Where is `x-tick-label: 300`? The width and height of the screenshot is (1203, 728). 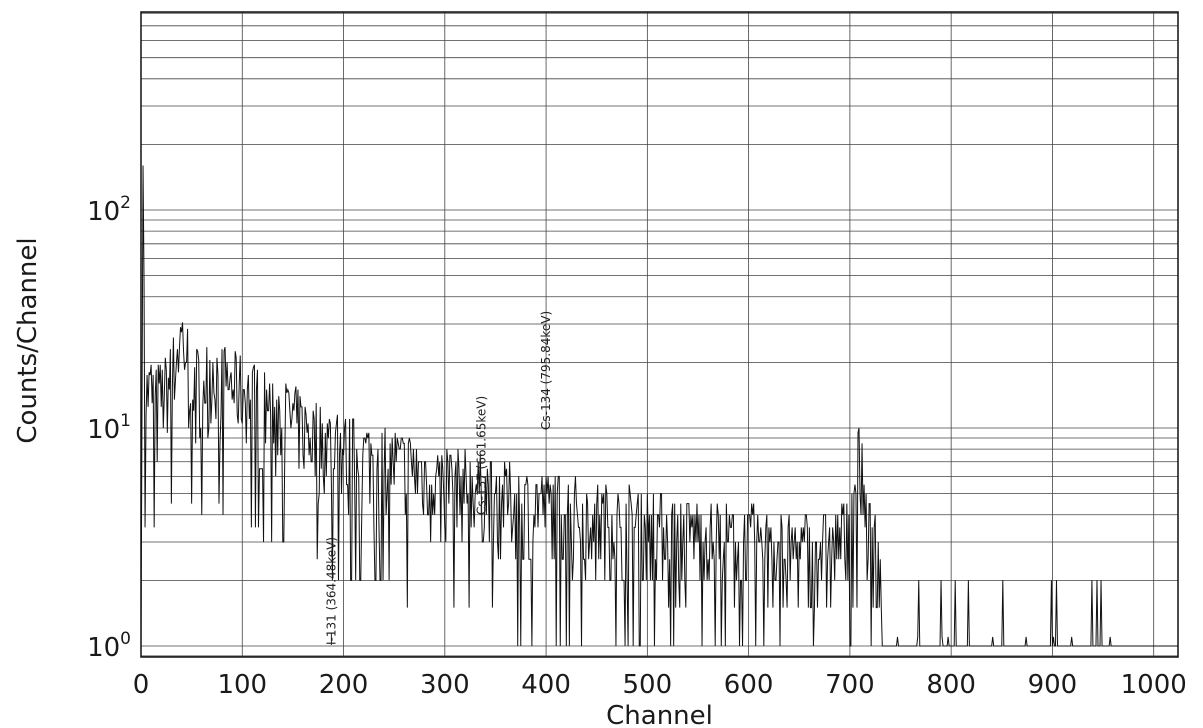
x-tick-label: 300 is located at coordinates (445, 685).